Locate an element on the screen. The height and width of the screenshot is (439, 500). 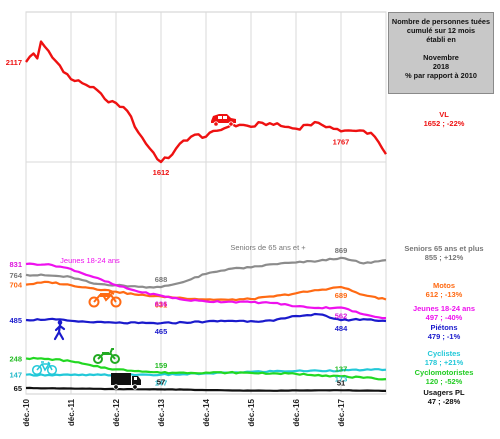
moped-icon is located at coordinates (106, 356).